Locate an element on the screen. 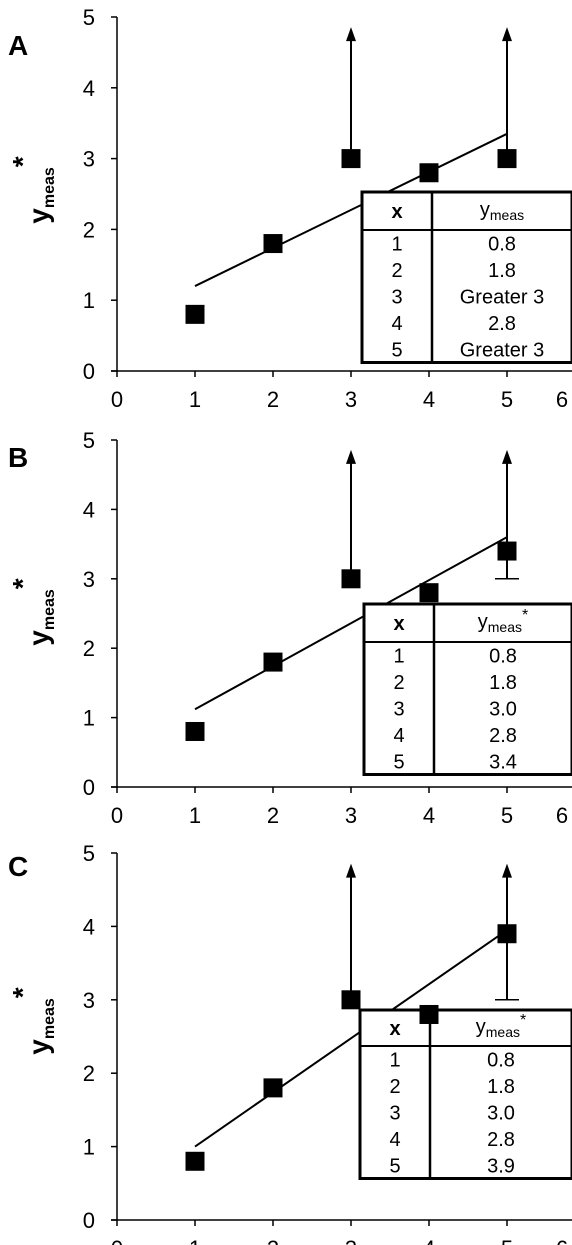 The width and height of the screenshot is (572, 1245). data-table-cell-x: 4 is located at coordinates (398, 736).